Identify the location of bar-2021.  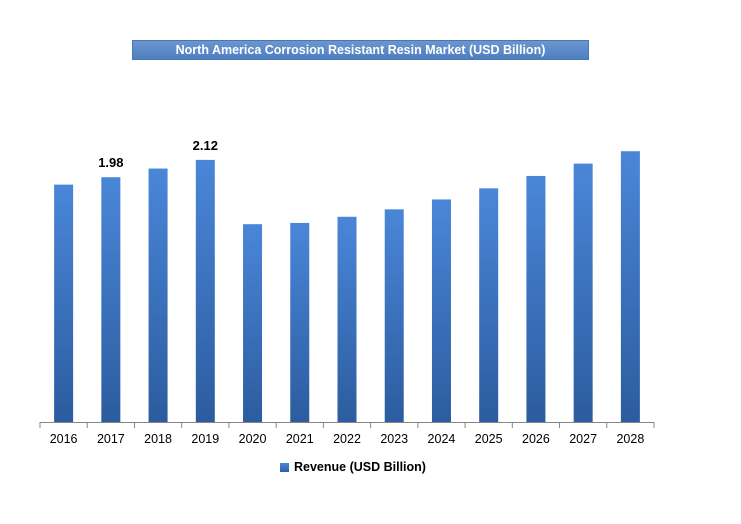
(300, 322).